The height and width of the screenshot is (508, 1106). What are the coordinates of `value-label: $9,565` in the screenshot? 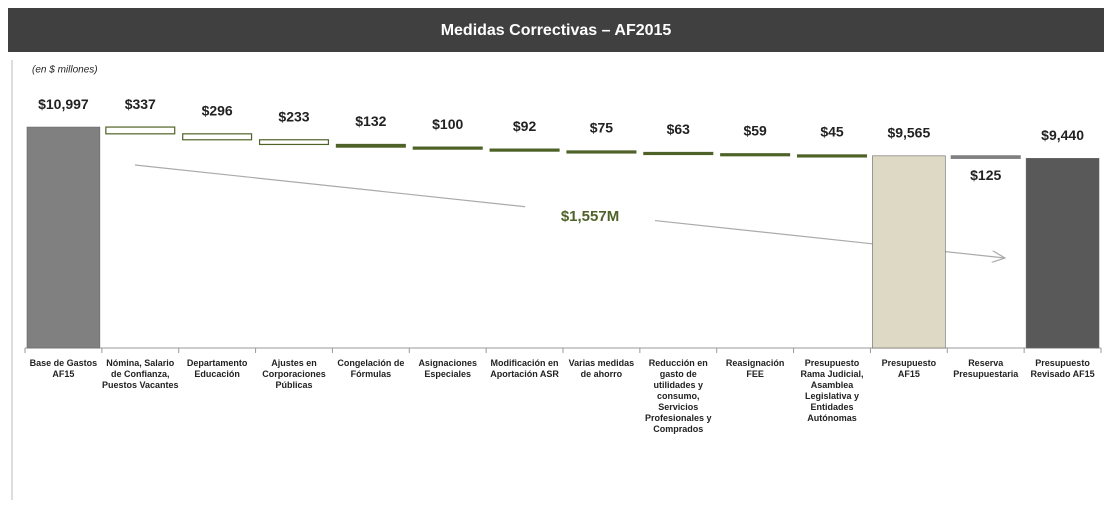 It's located at (908, 133).